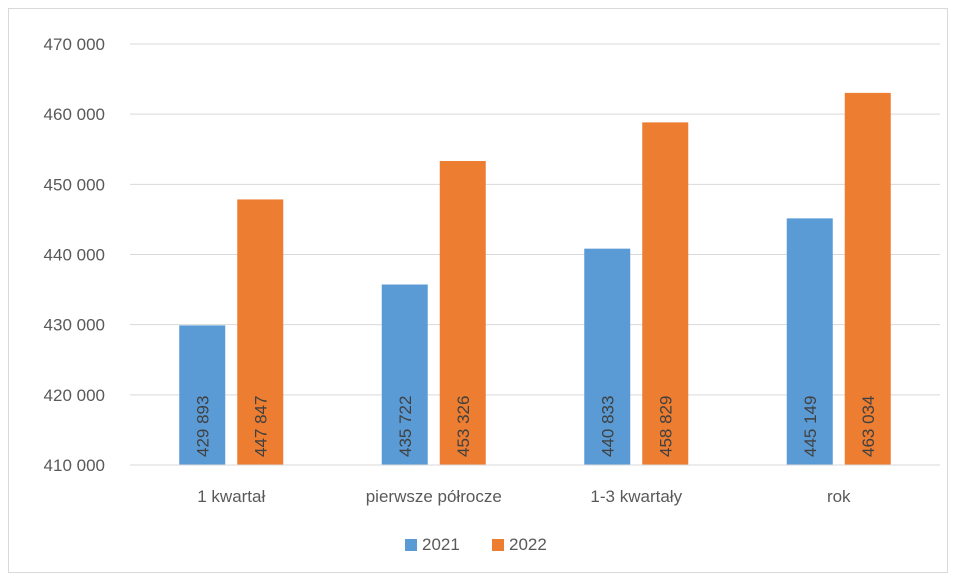 This screenshot has width=958, height=581. I want to click on category-label: 1 kwartał, so click(231, 496).